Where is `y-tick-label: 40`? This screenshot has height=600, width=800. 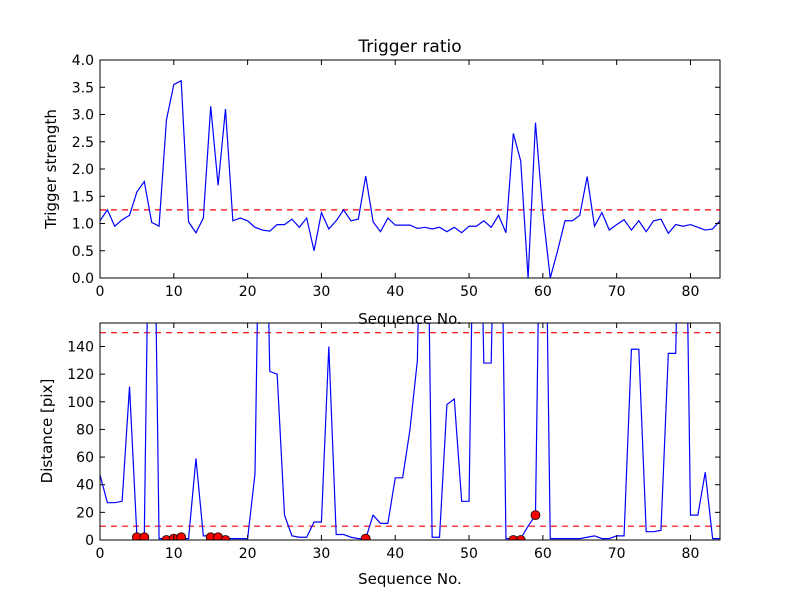 y-tick-label: 40 is located at coordinates (85, 486).